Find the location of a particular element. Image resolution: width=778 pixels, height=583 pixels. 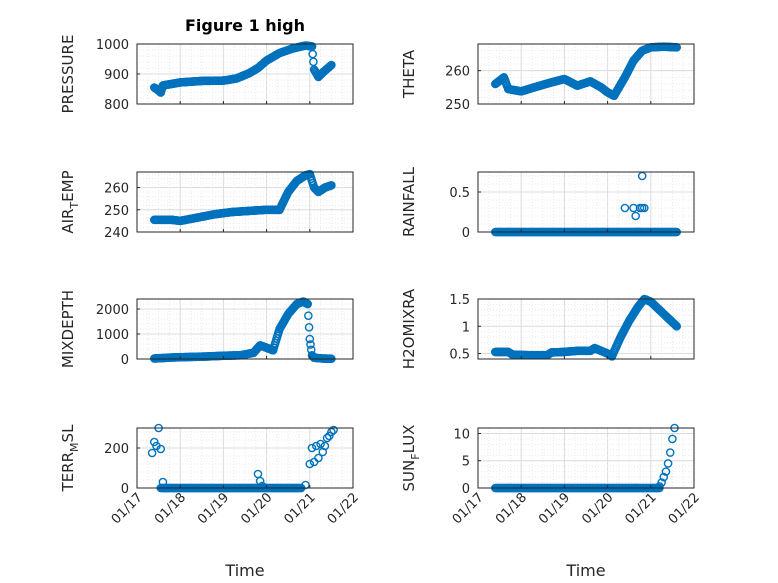

y-axis-label: TERRMSL is located at coordinates (70, 458).